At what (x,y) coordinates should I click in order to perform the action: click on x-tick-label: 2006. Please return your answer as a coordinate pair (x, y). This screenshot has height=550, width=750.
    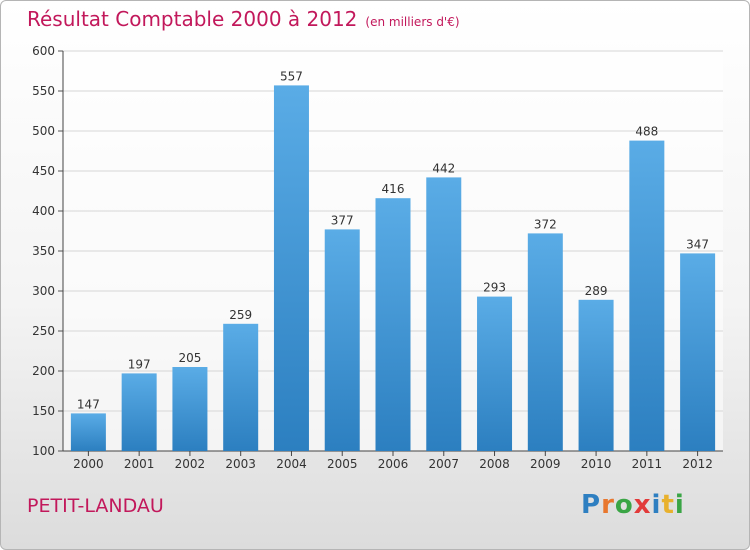
    Looking at the image, I should click on (393, 464).